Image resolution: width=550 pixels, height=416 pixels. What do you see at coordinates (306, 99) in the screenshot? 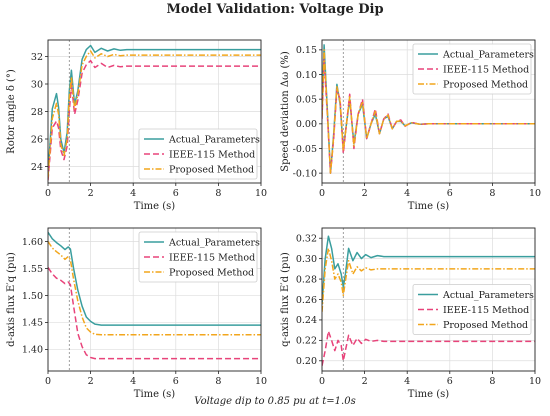
I see `y-tick-label: 0.05` at bounding box center [306, 99].